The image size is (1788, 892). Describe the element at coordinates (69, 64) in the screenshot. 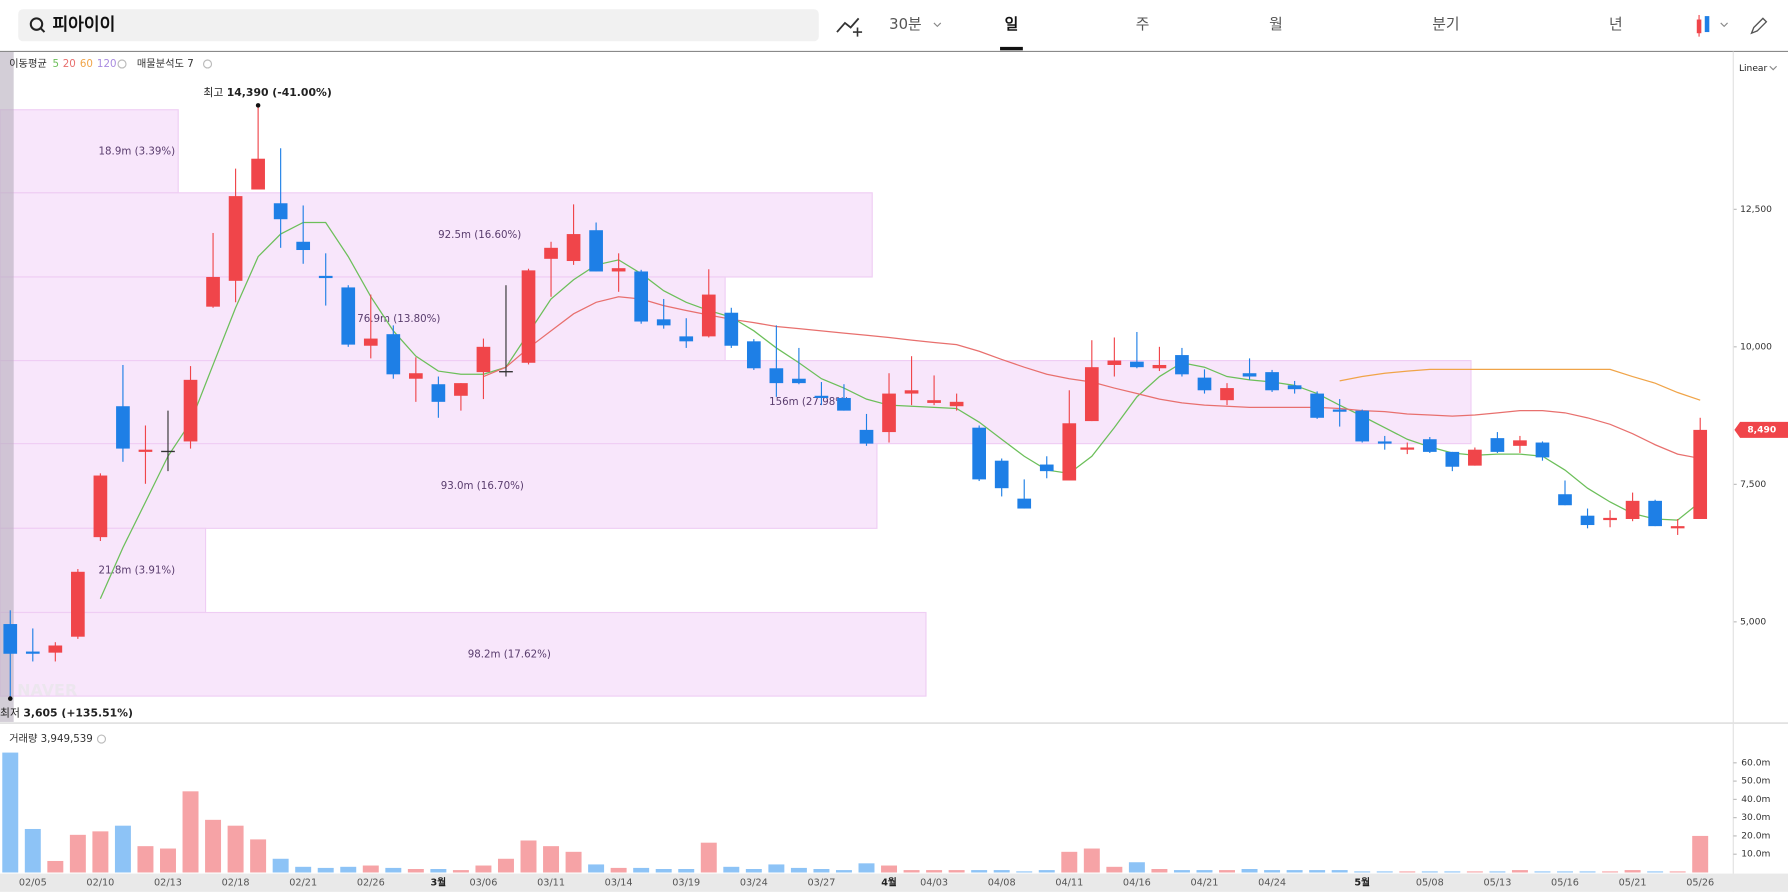

I see `legend-entry: 20` at that location.